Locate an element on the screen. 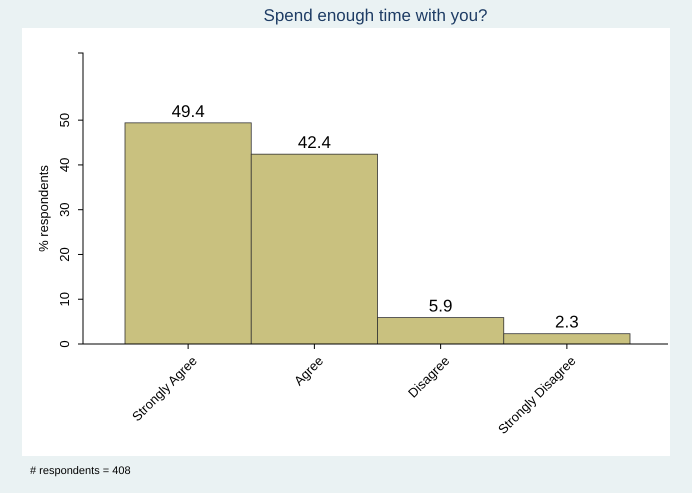 This screenshot has height=493, width=692. text: # respondents = 408 is located at coordinates (80, 471).